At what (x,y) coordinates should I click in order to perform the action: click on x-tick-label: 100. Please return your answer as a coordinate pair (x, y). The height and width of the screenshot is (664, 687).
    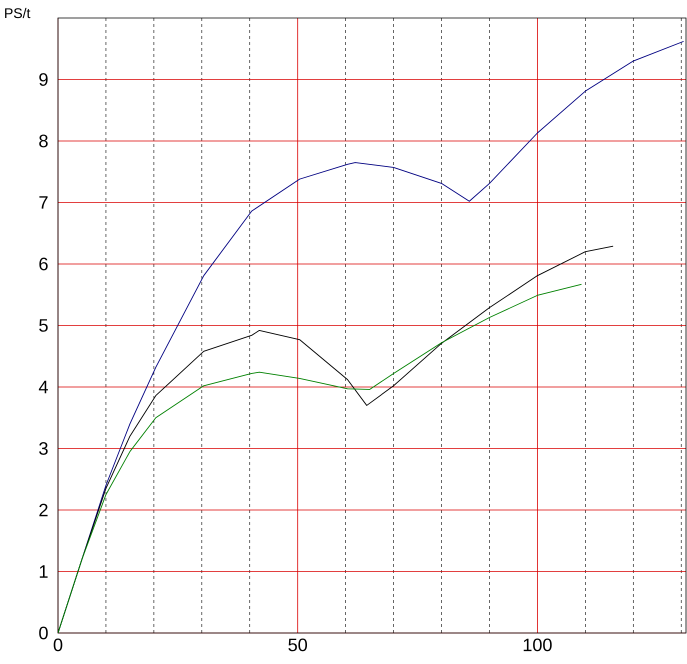
    Looking at the image, I should click on (538, 645).